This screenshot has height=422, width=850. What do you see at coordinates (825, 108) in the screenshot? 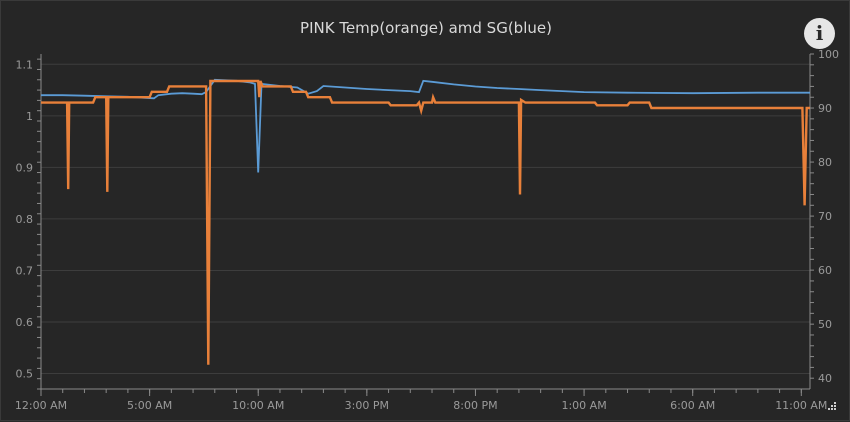
I see `y-right-tick-label: 90` at bounding box center [825, 108].